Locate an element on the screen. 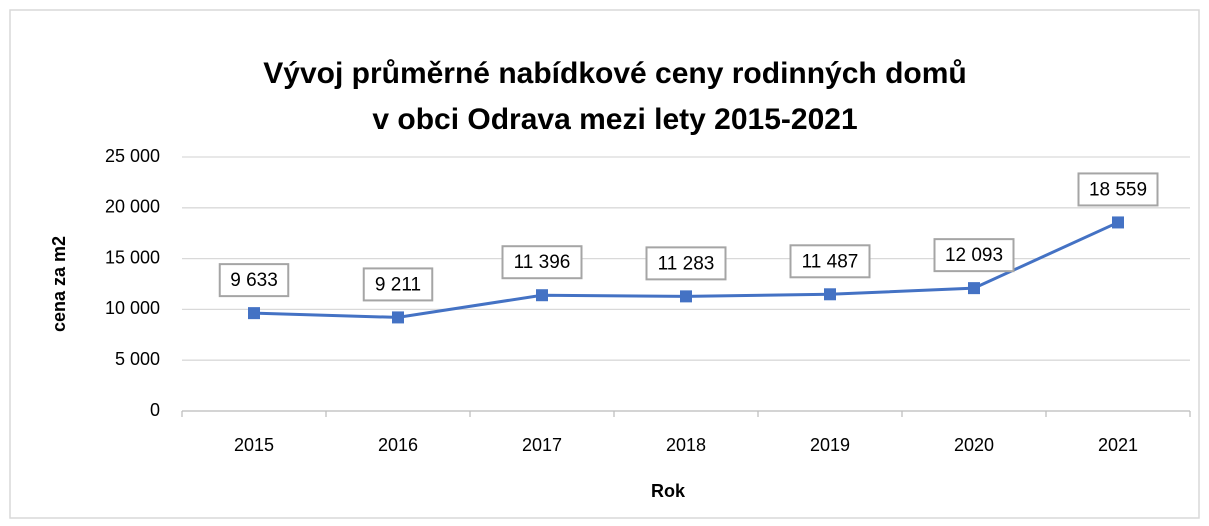 Image resolution: width=1209 pixels, height=526 pixels. x-tick-label: 2018 is located at coordinates (686, 445).